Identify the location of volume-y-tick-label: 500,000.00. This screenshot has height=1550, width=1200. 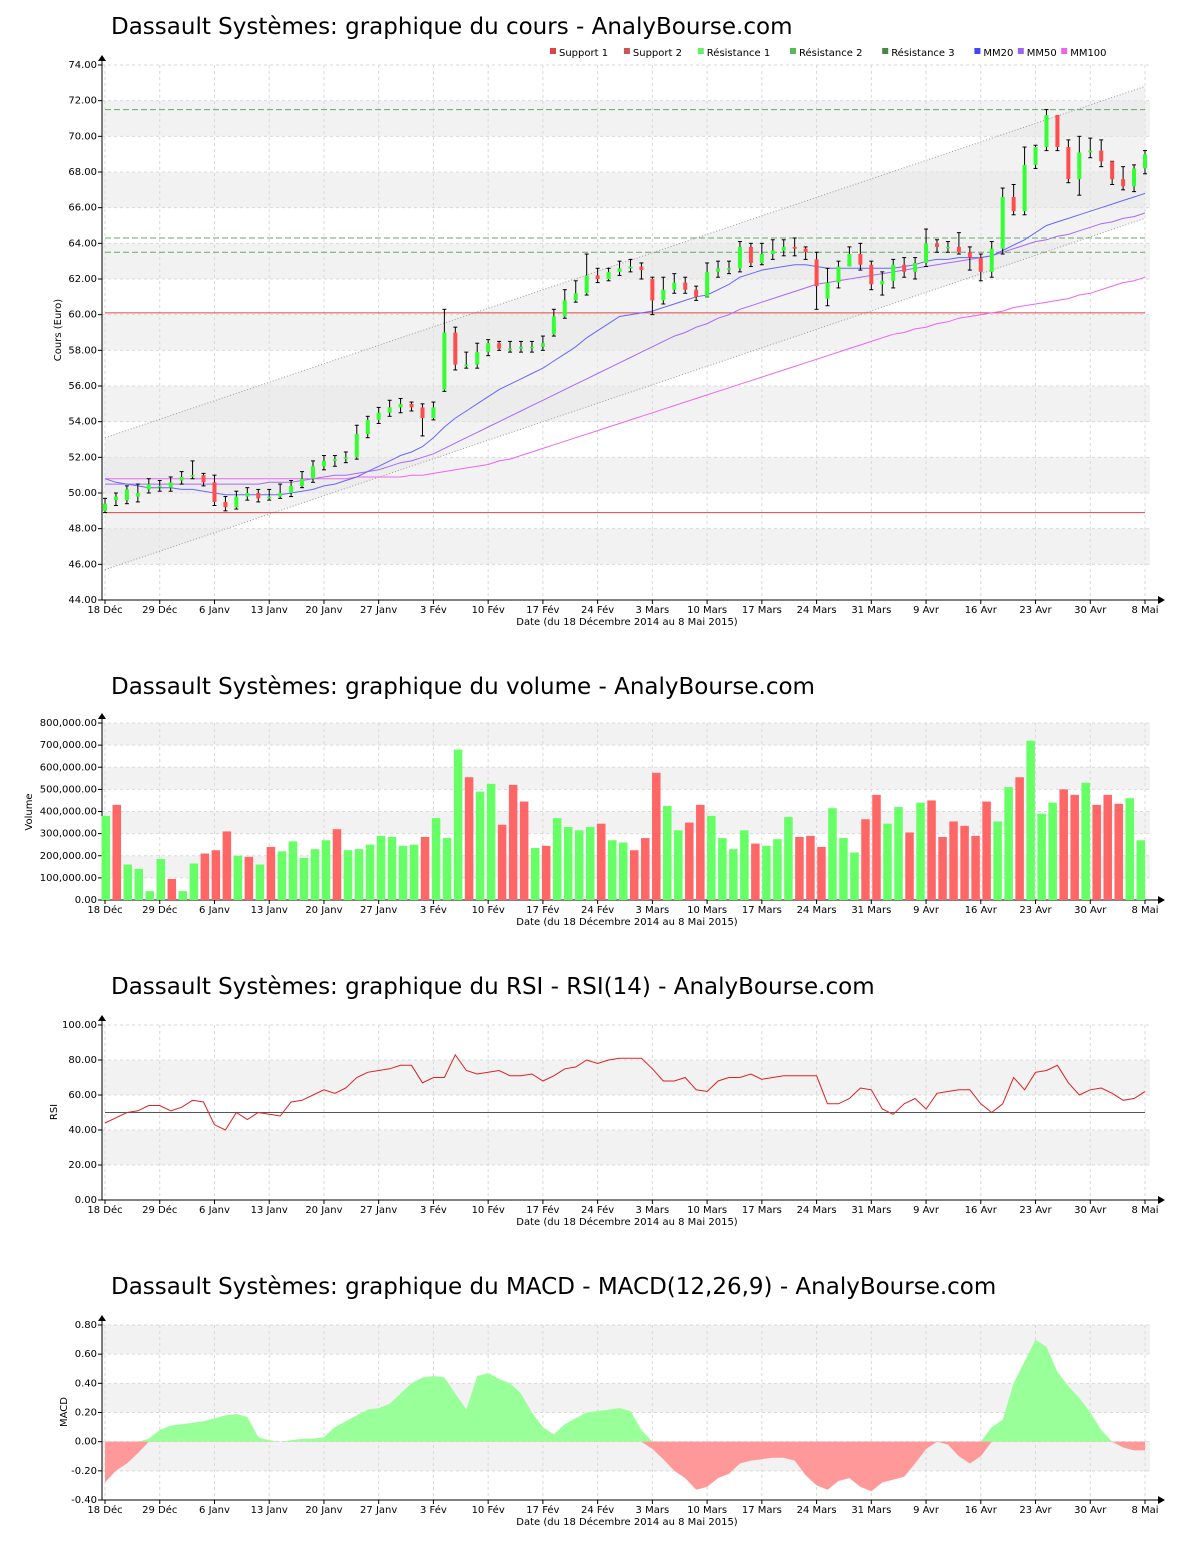
(68, 789).